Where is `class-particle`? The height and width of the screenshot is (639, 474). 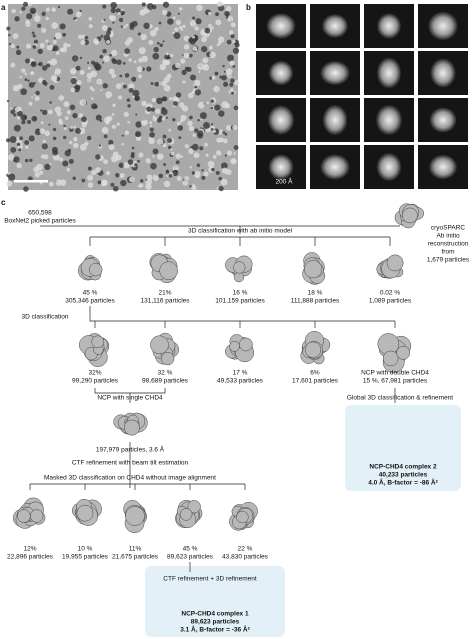 class-particle is located at coordinates (335, 167).